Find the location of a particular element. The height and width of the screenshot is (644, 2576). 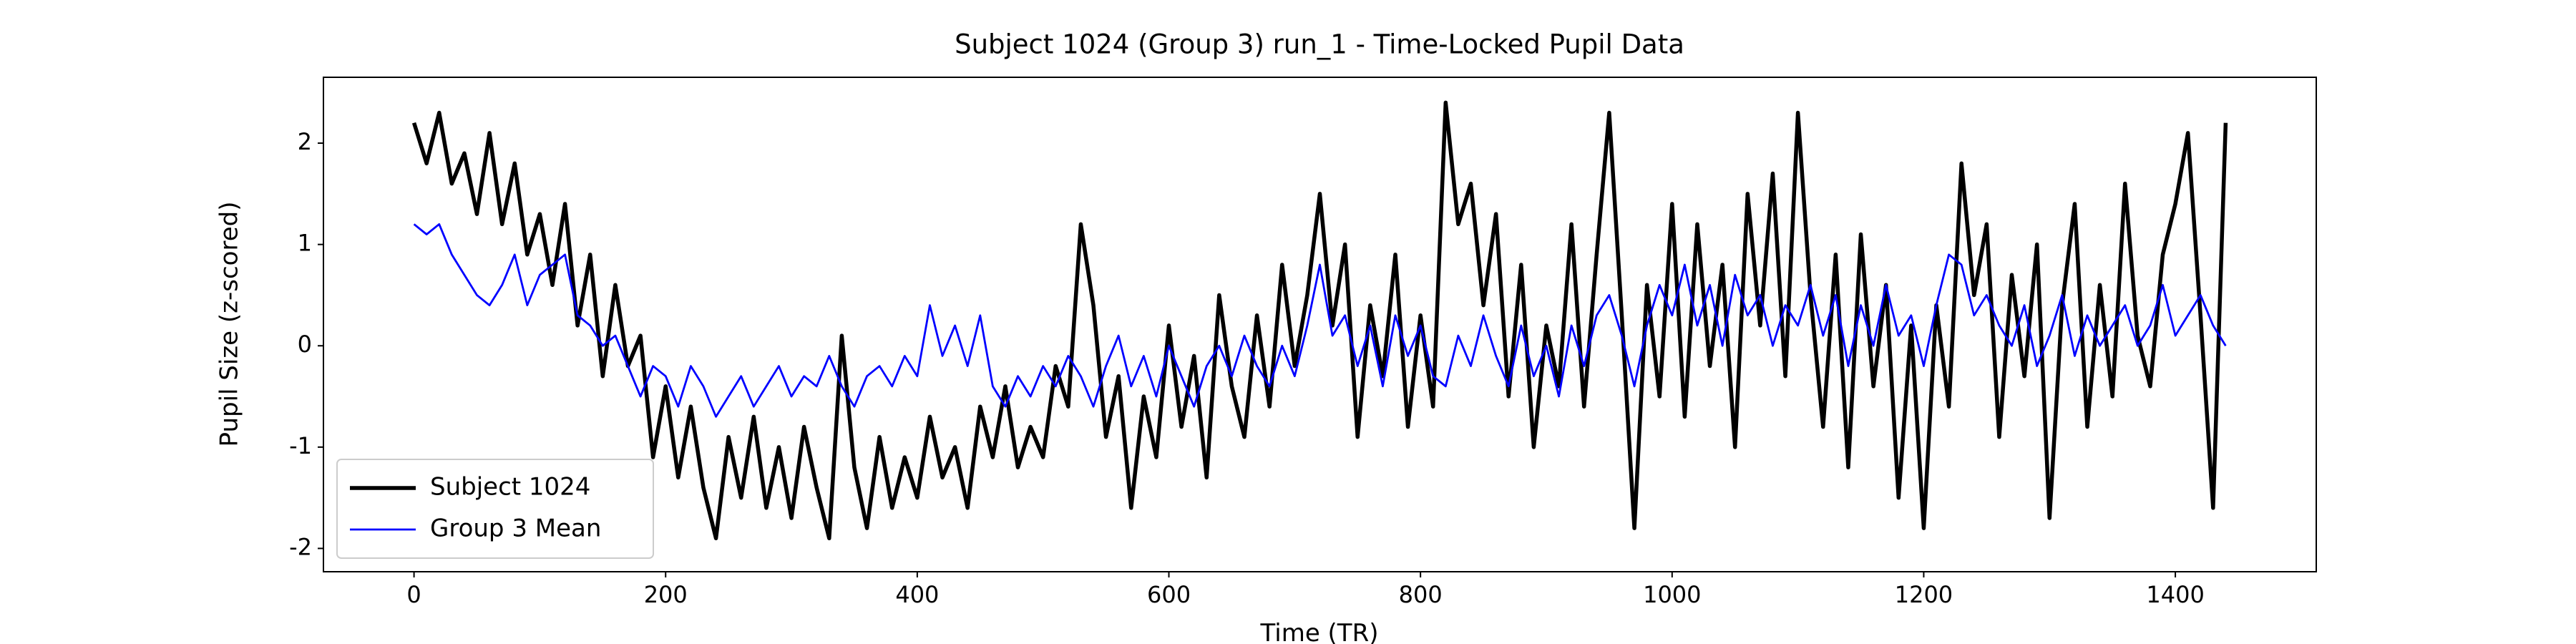

legend-label: Subject 1024 is located at coordinates (510, 487).